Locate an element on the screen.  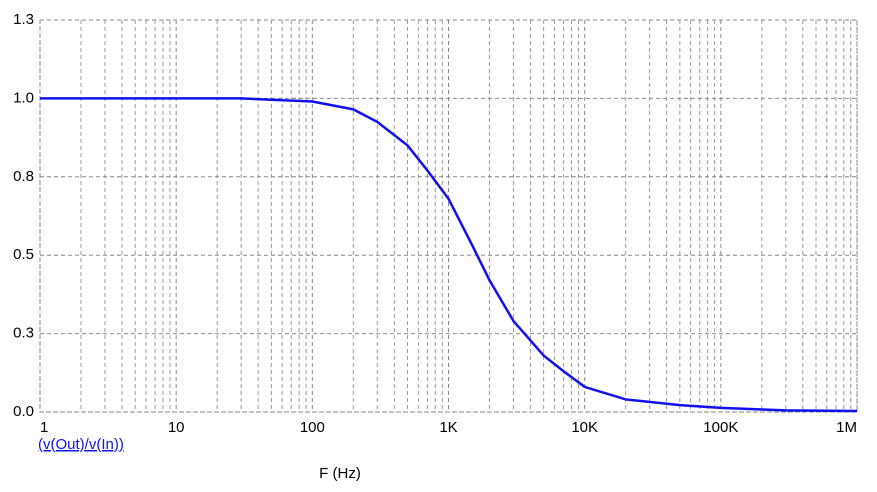
x-tick-label: 1M is located at coordinates (846, 427).